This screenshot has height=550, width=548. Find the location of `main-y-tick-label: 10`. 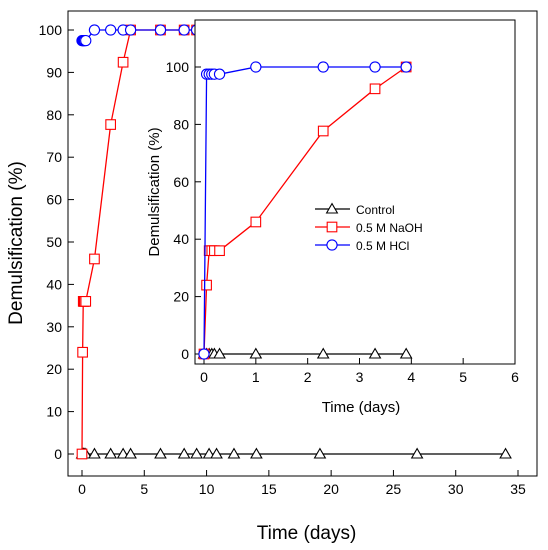

main-y-tick-label: 10 is located at coordinates (54, 412).